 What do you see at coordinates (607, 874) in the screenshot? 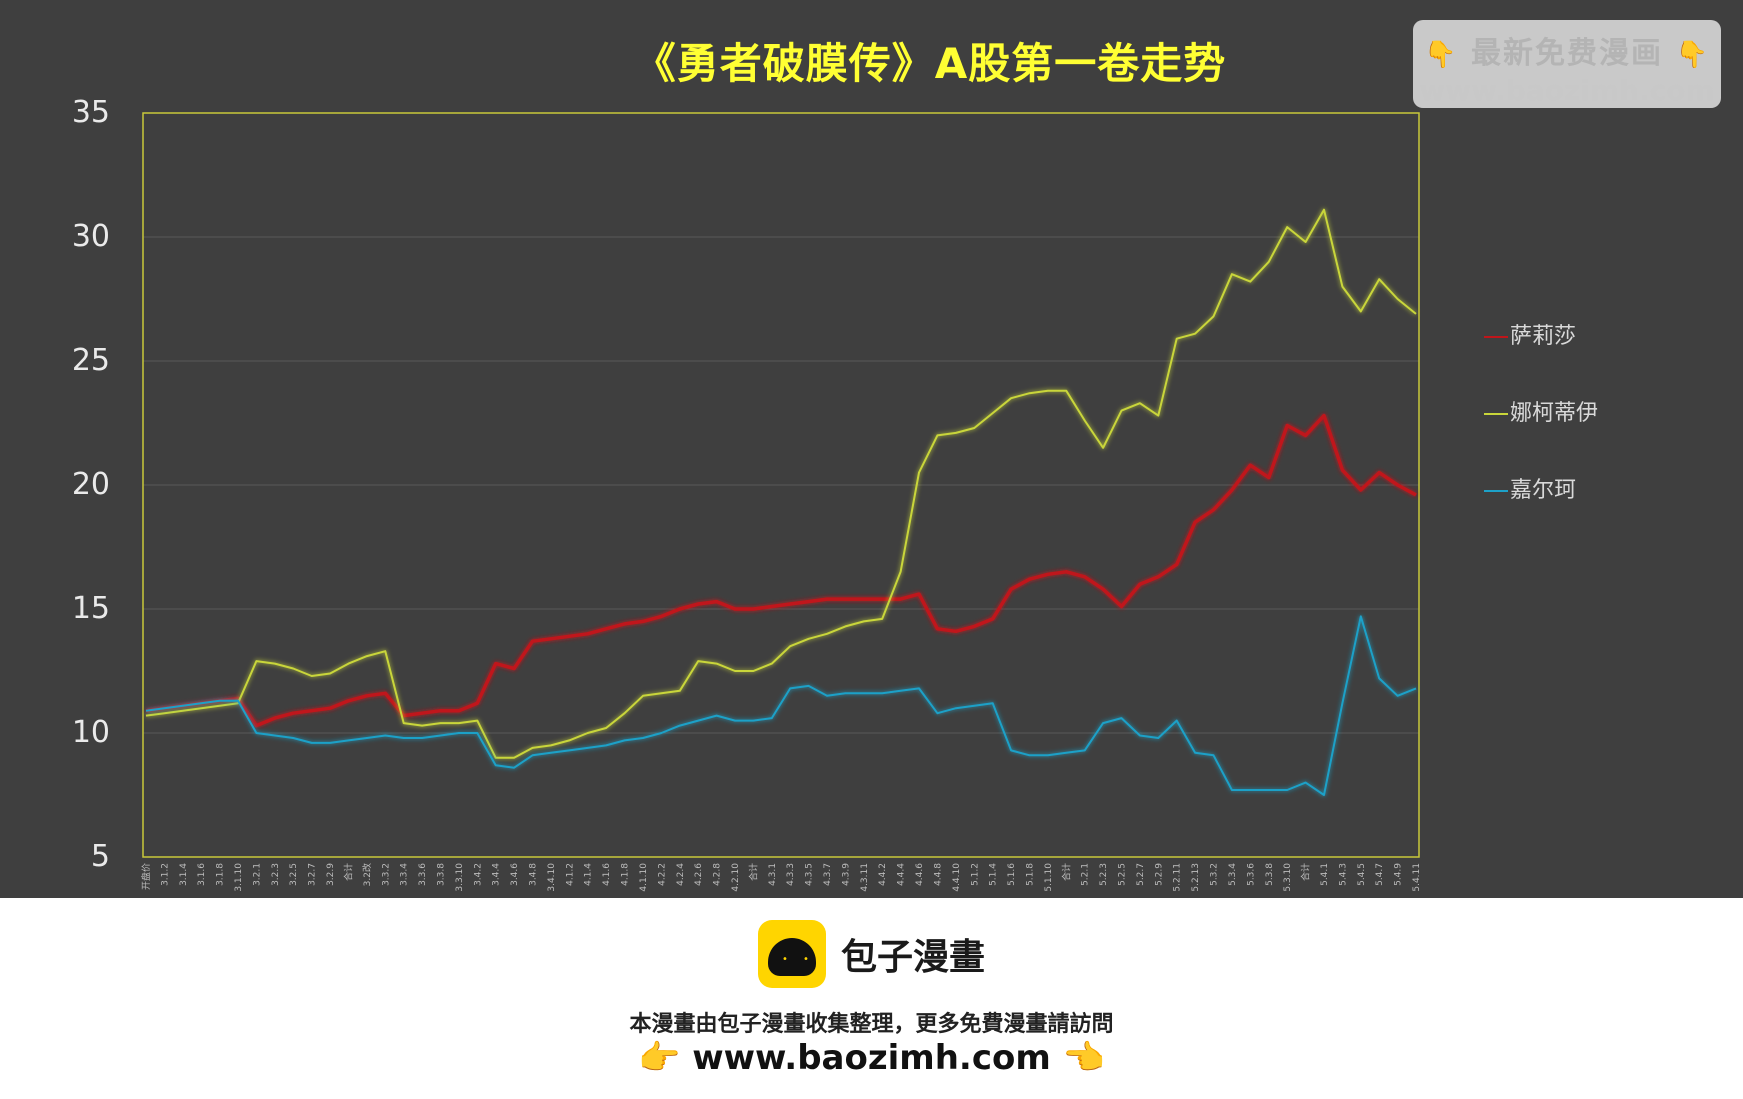
I see `x-tick-label: 4.1.6` at bounding box center [607, 874].